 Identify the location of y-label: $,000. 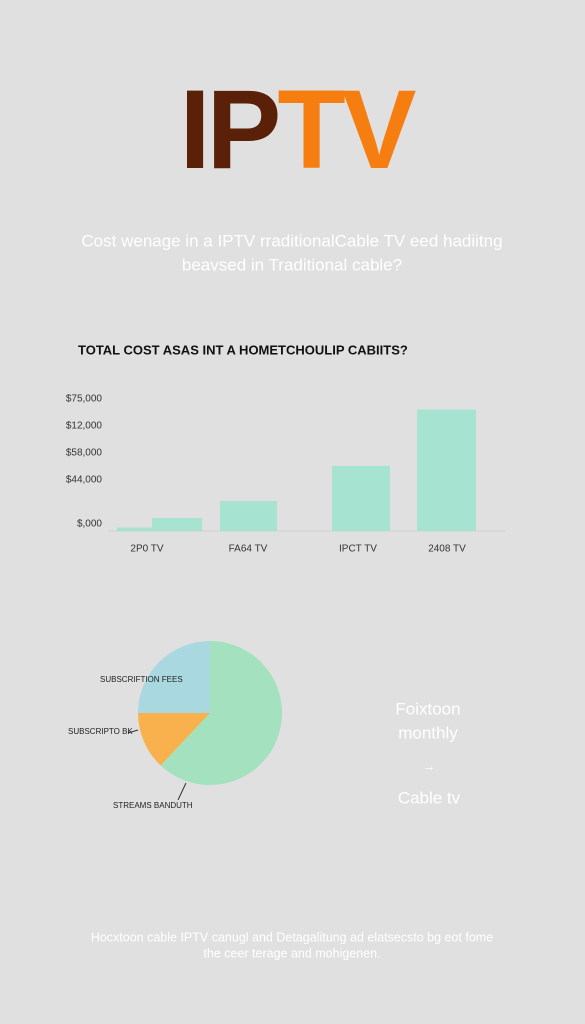
(89, 524).